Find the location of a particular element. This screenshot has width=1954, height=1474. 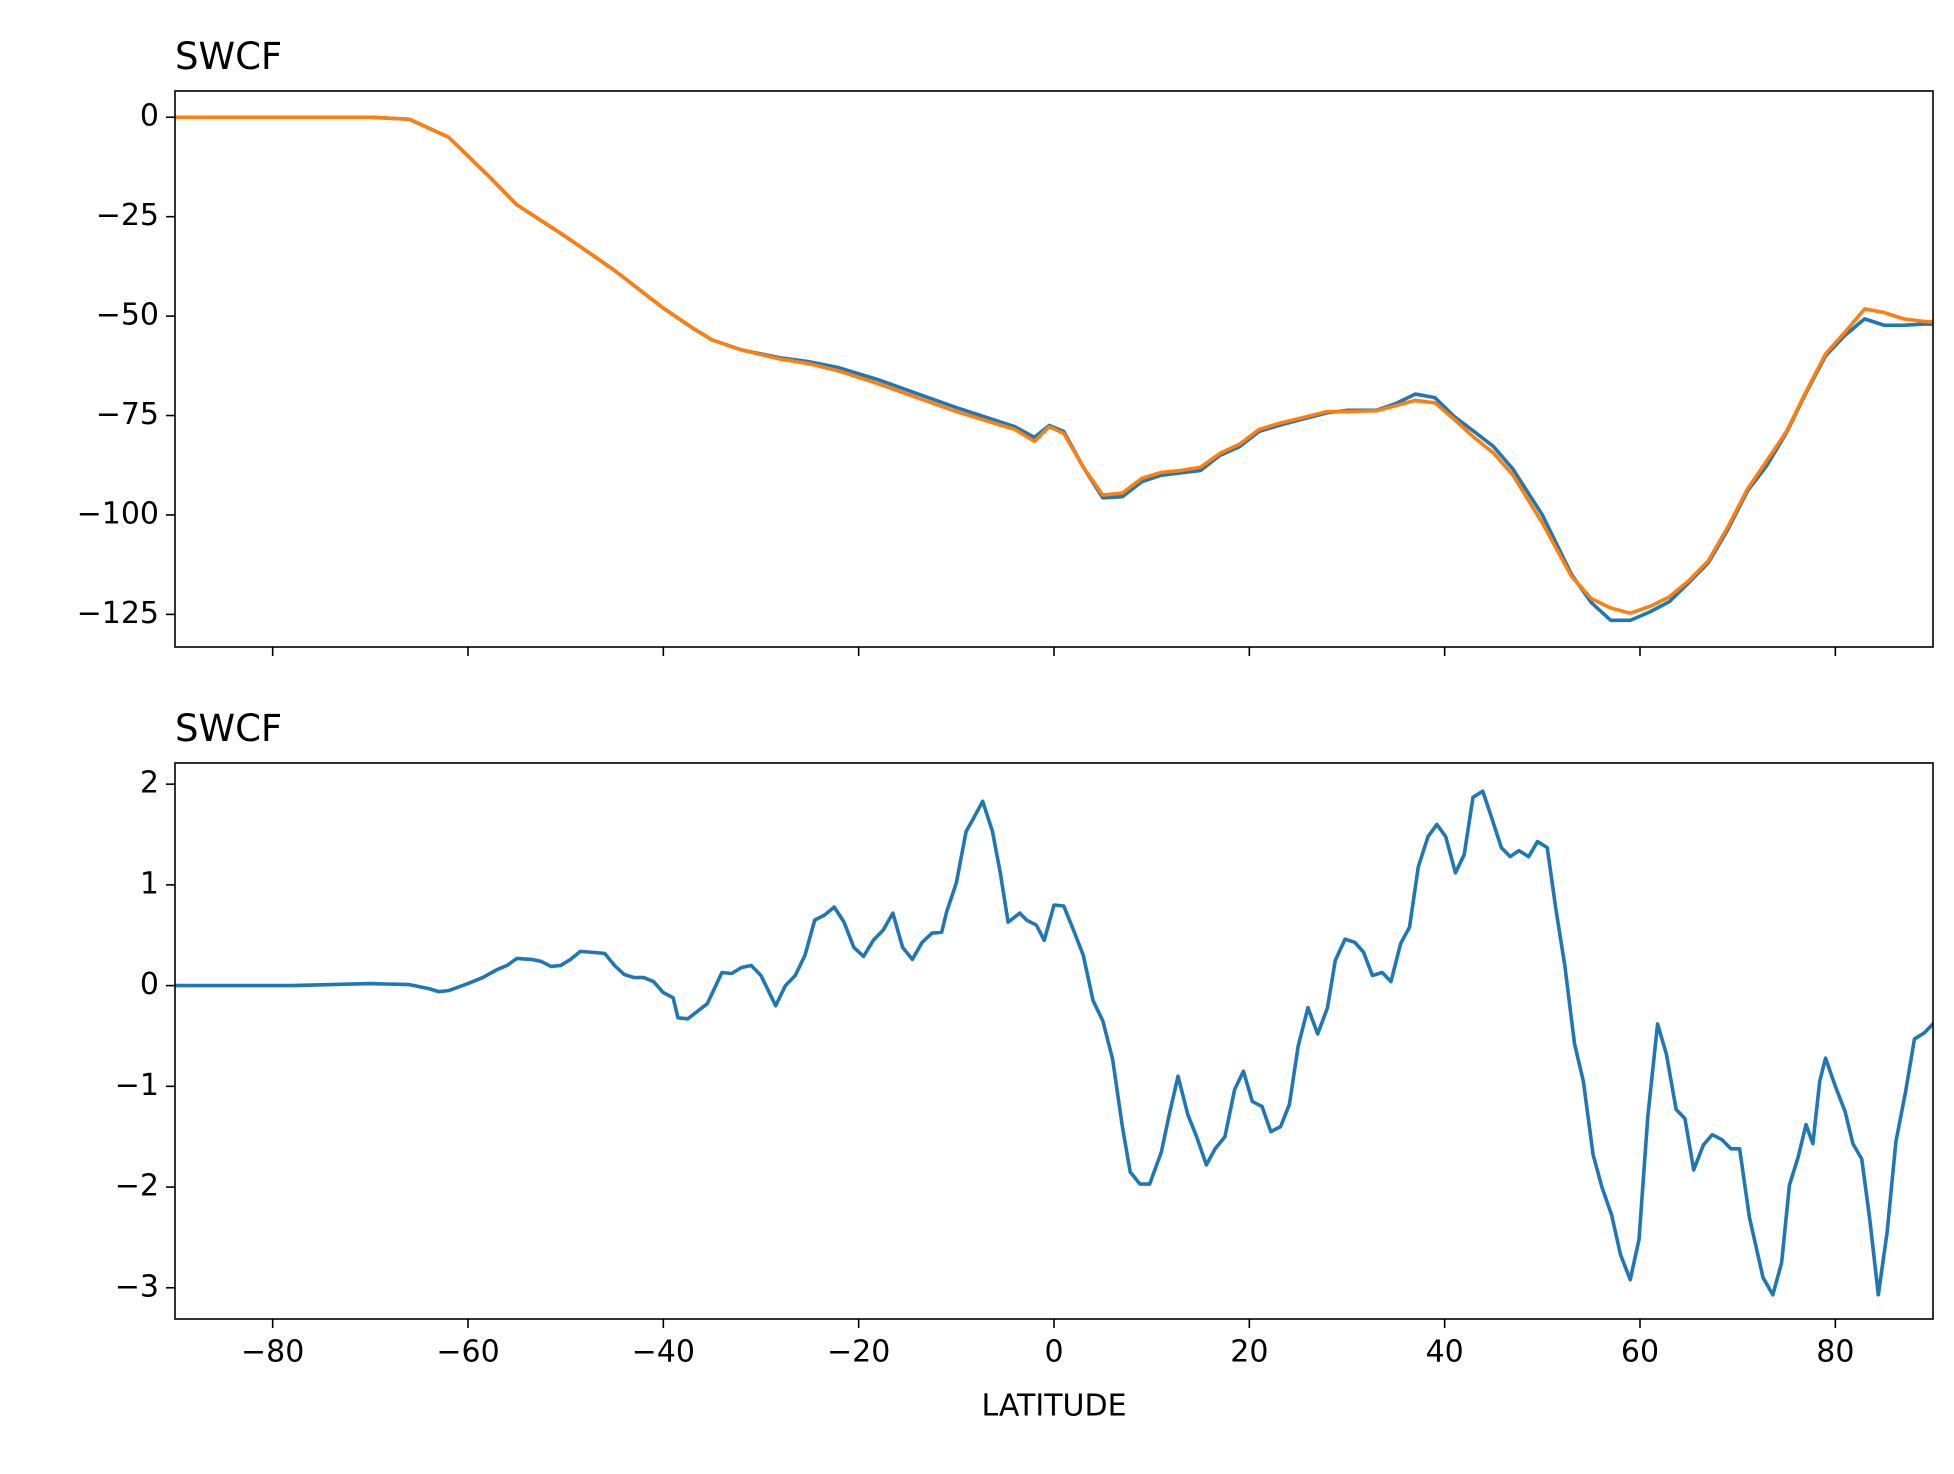

y-tick-label: −3 is located at coordinates (137, 1286).